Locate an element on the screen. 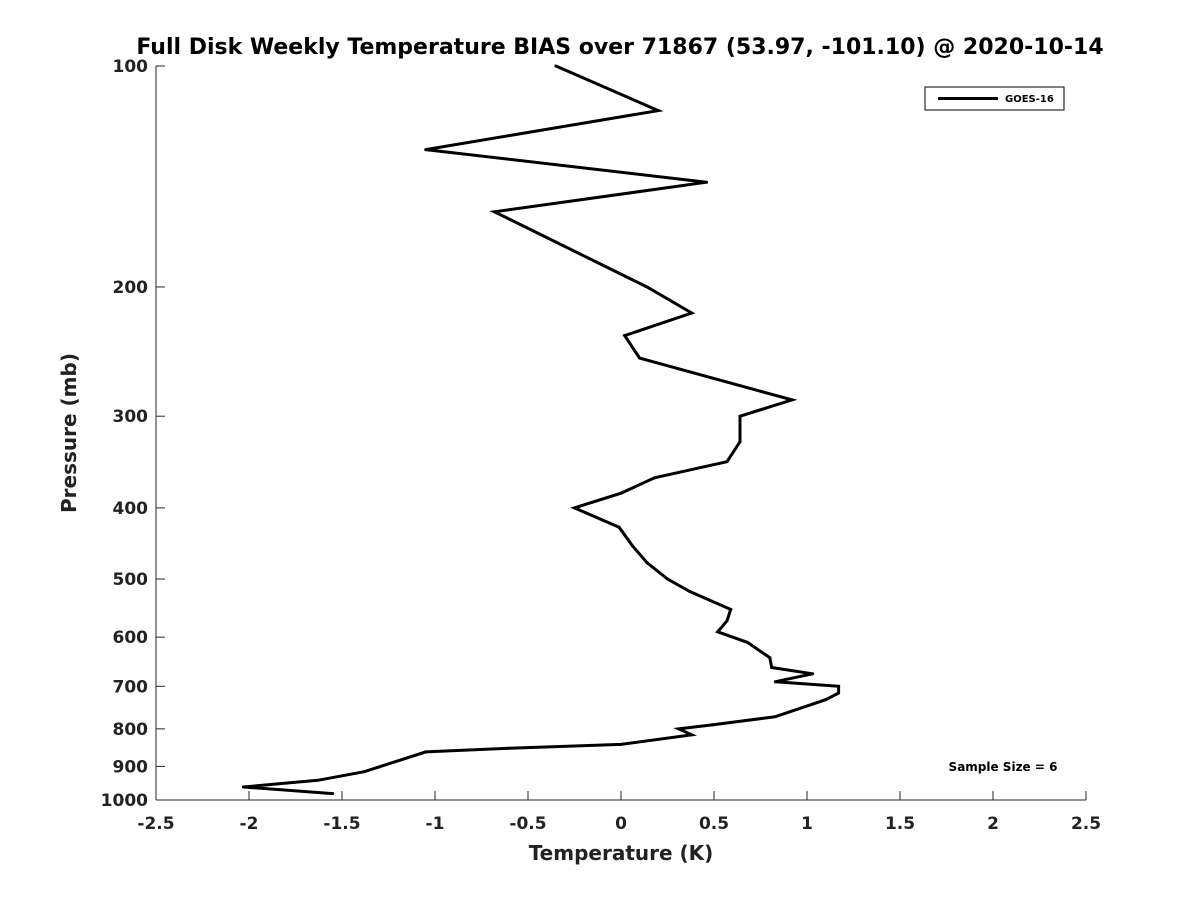 The height and width of the screenshot is (900, 1200). y-ticks: 100 200 300 400 500 600 700 800 900 1000 is located at coordinates (133, 434).